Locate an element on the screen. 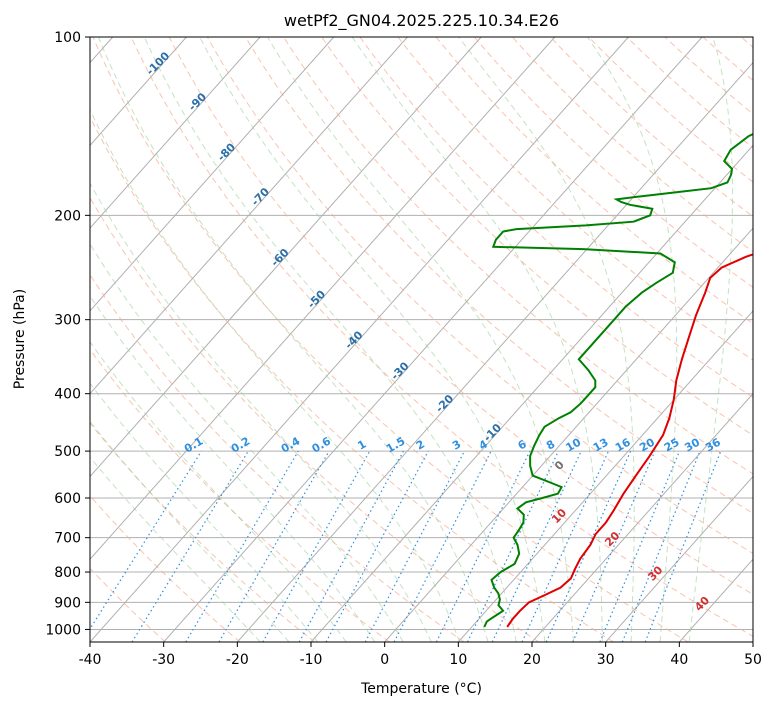 This screenshot has width=775, height=708. isotherm-label: -90 is located at coordinates (197, 101).